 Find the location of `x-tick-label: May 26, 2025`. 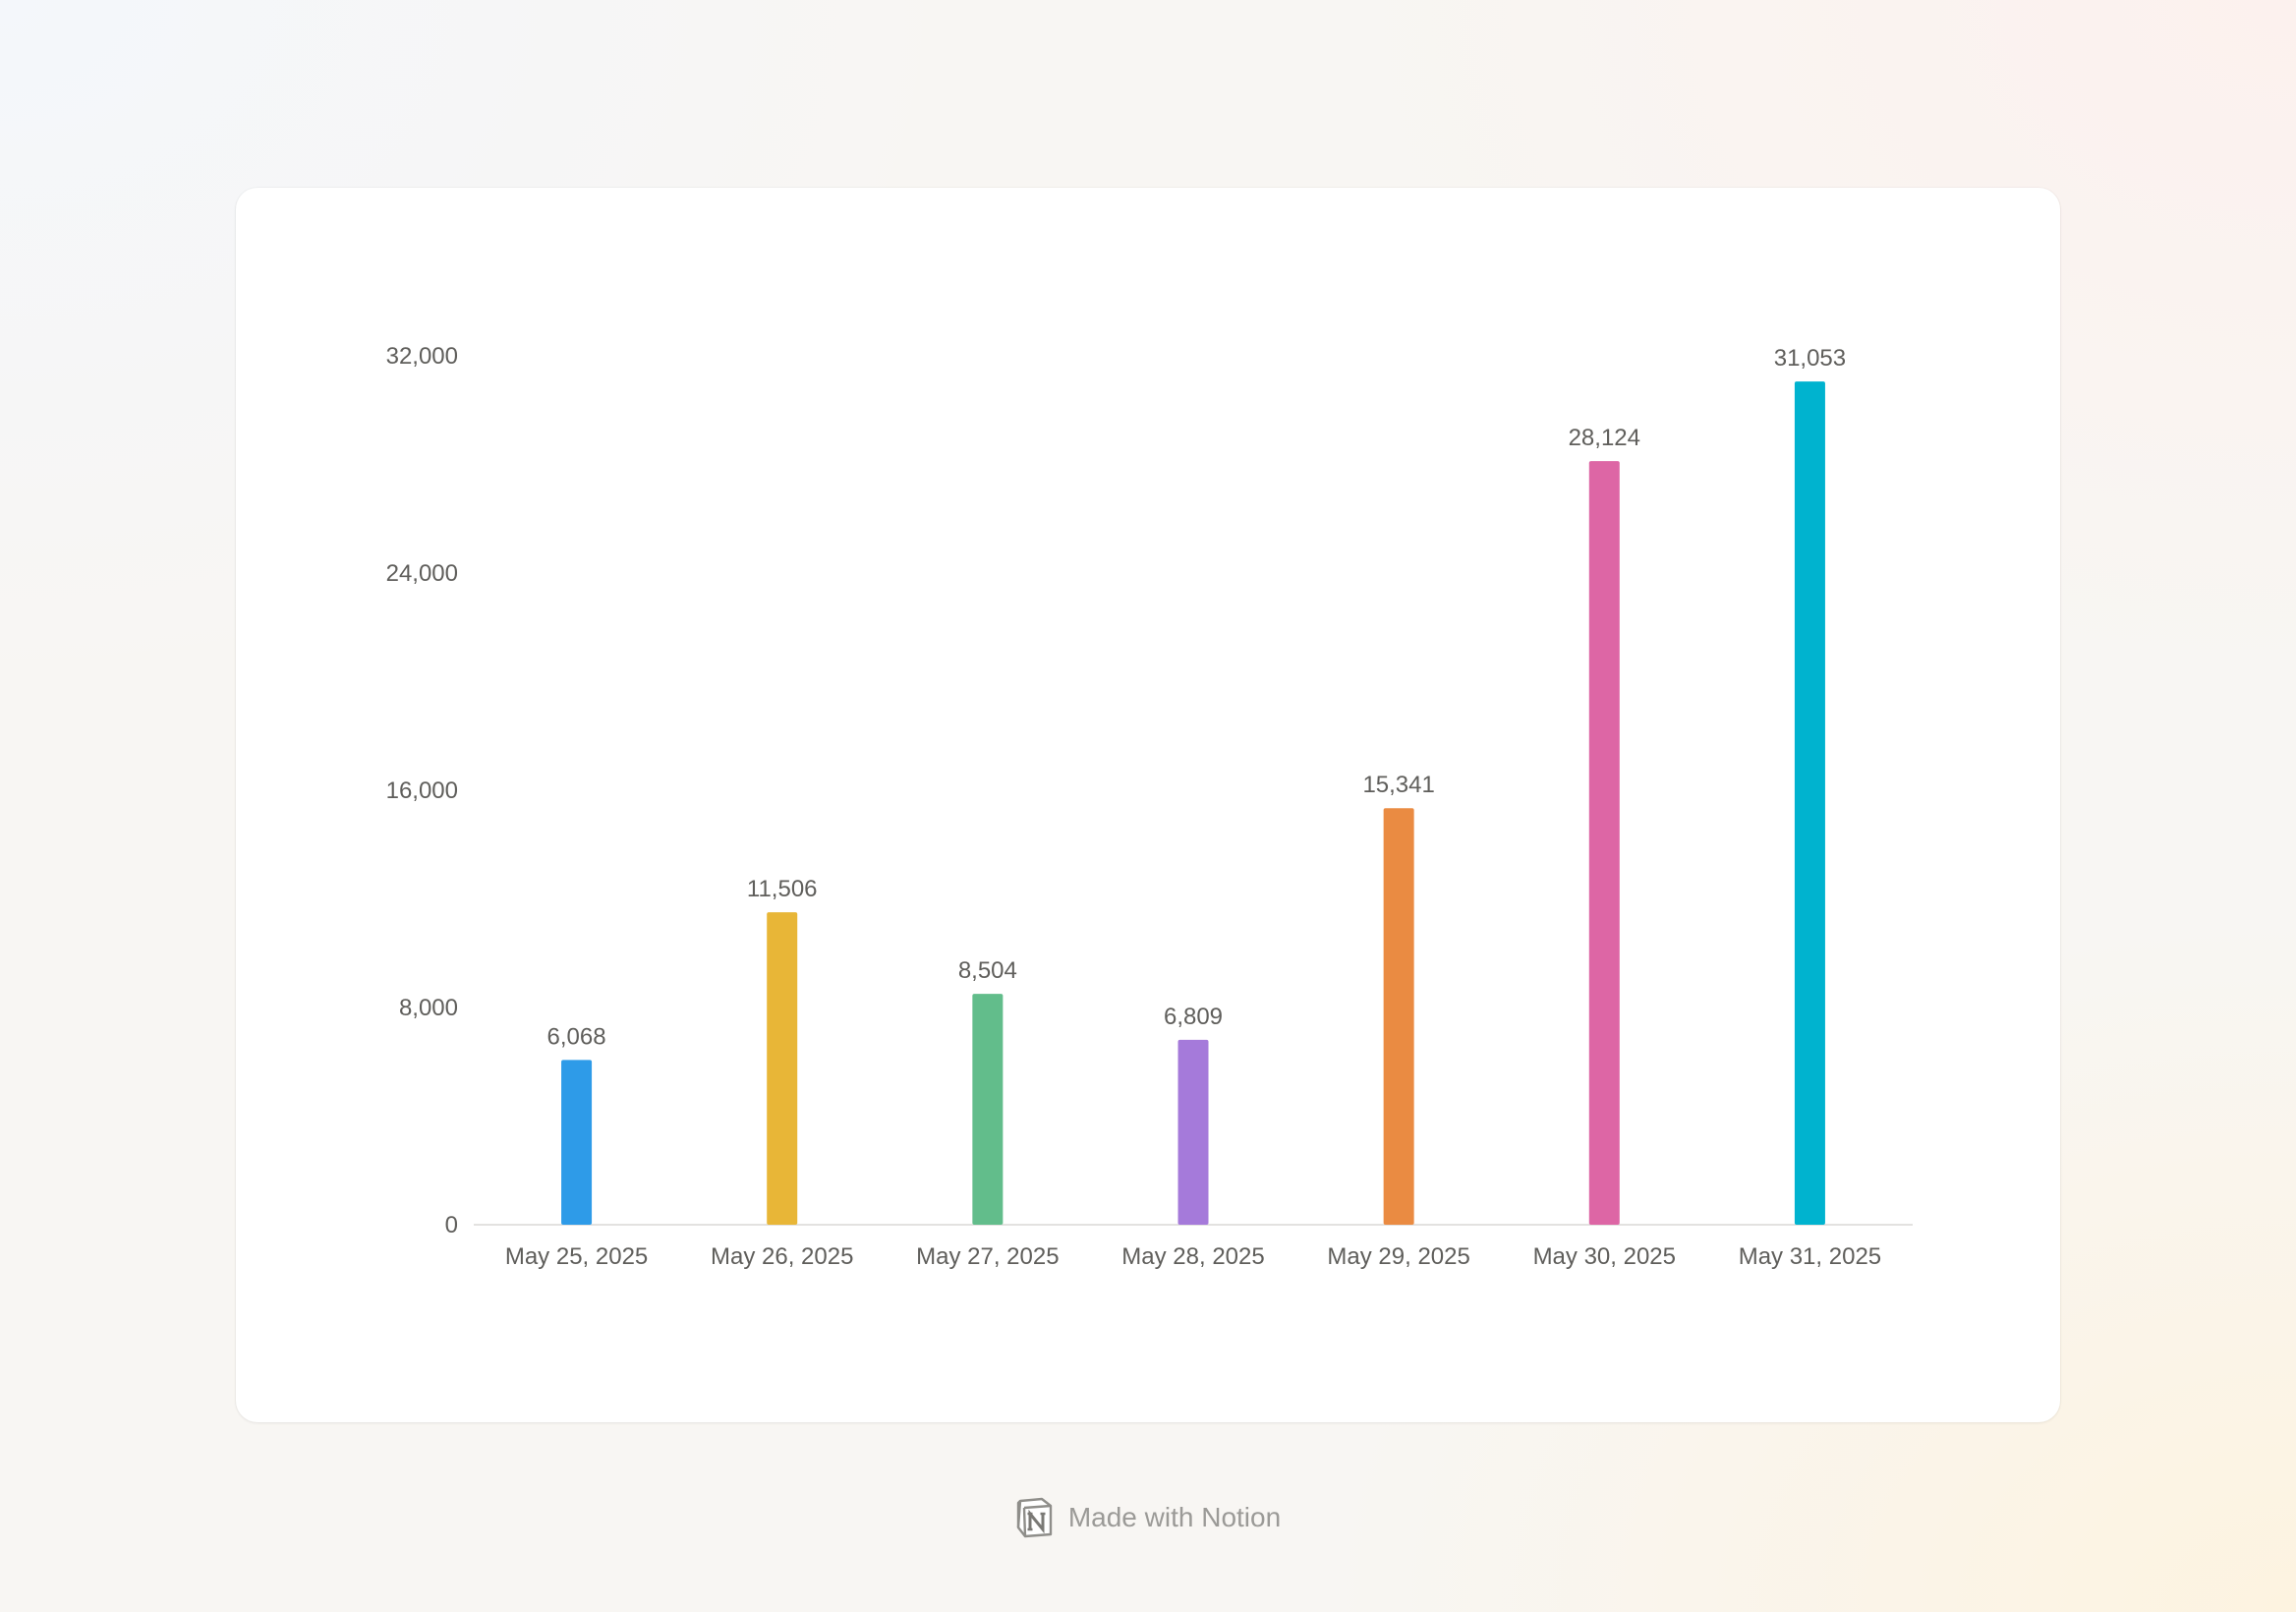

x-tick-label: May 26, 2025 is located at coordinates (782, 1257).